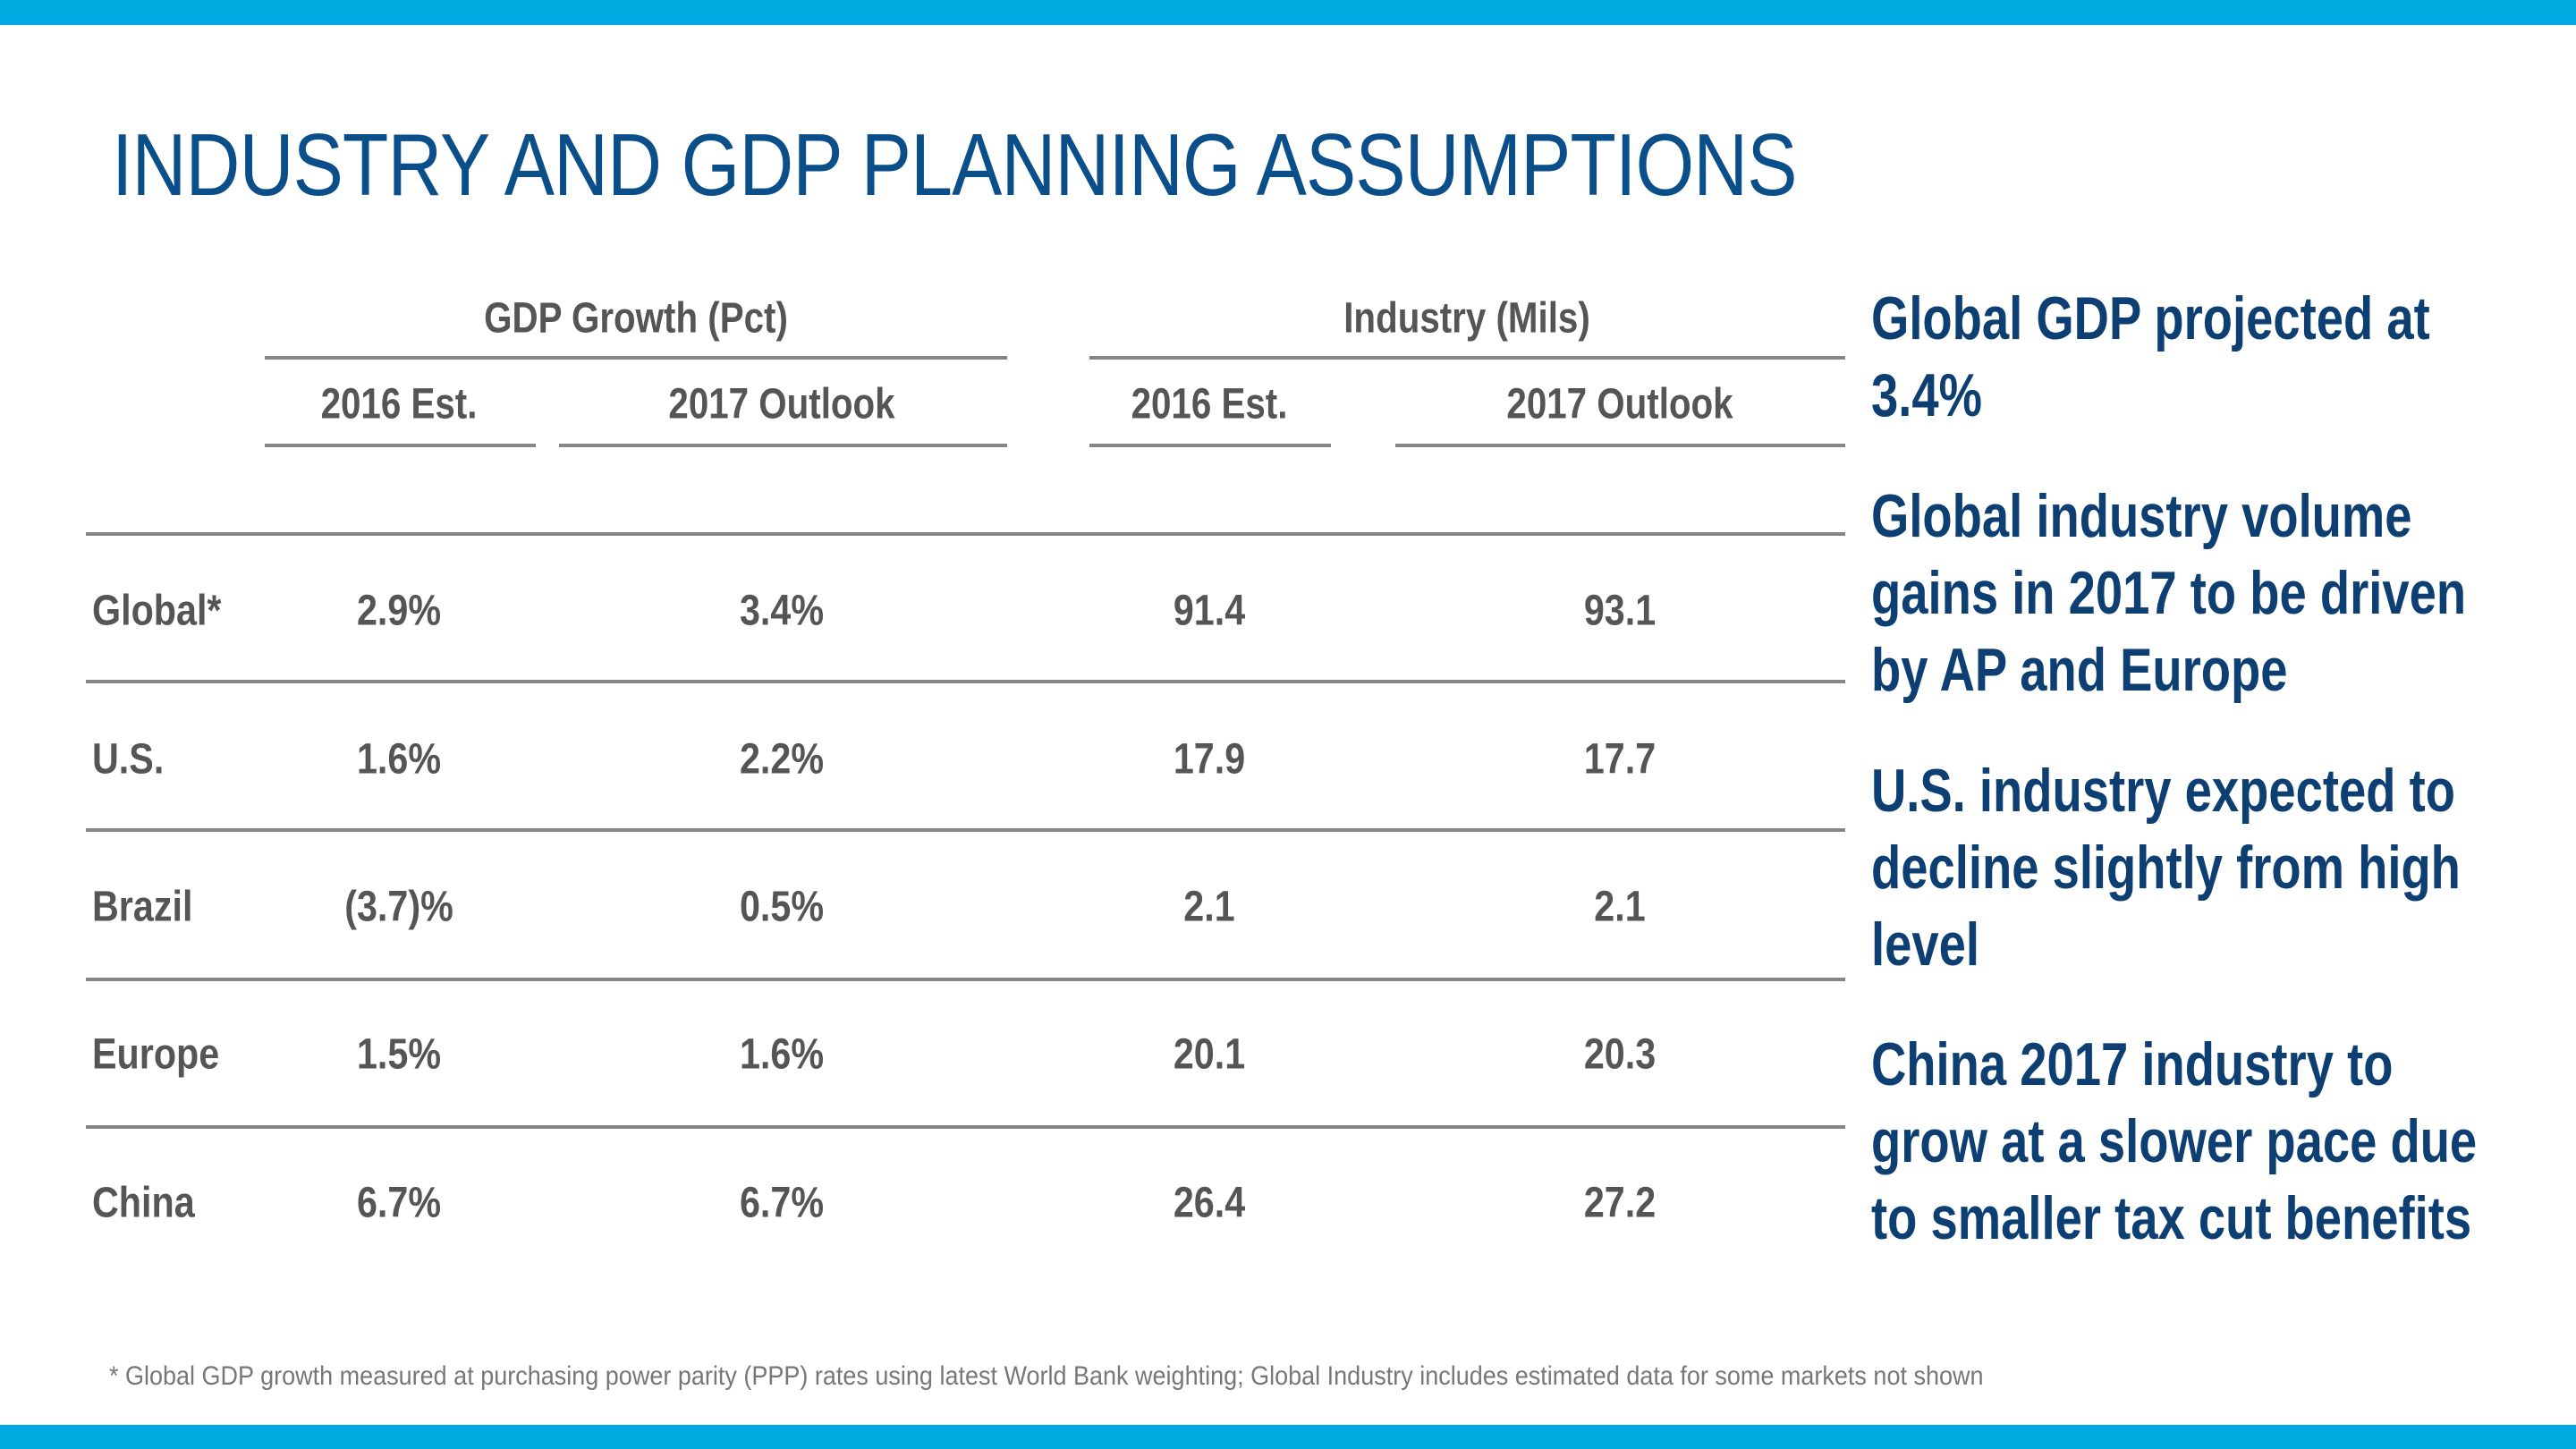  Describe the element at coordinates (782, 907) in the screenshot. I see `table-cell: 0.5%` at that location.